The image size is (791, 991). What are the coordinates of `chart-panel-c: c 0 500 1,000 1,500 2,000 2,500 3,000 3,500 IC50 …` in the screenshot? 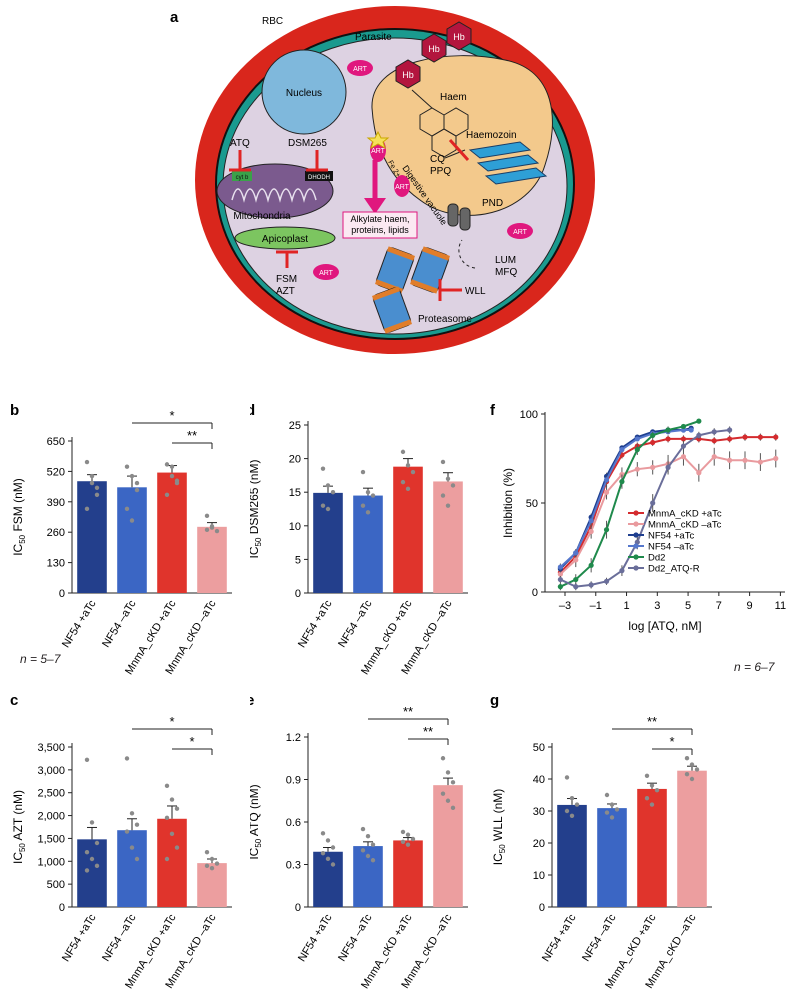 It's located at (121, 841).